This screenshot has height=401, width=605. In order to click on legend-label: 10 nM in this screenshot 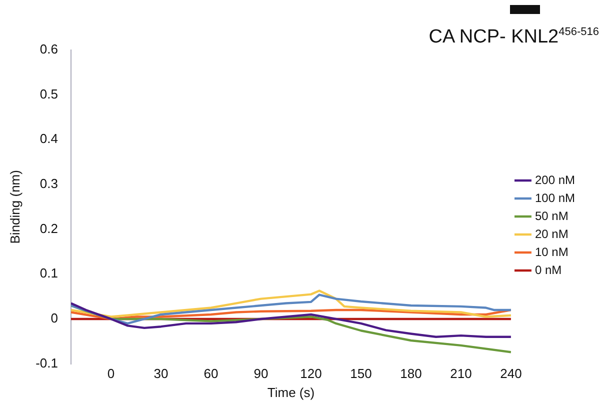, I will do `click(551, 251)`.